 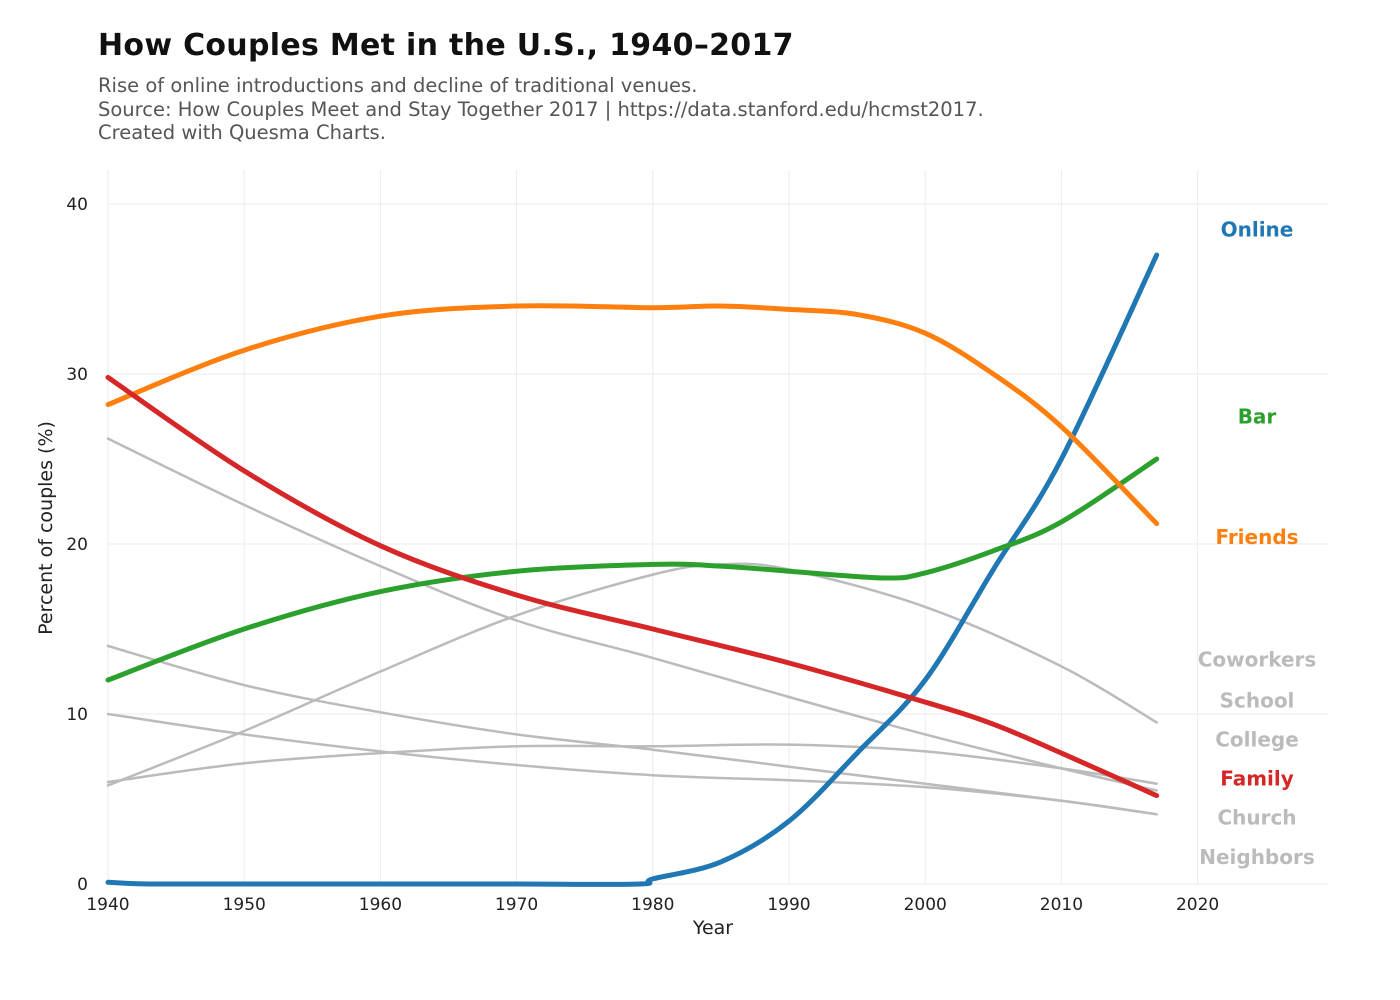 I want to click on series-line-college, so click(x=632, y=764).